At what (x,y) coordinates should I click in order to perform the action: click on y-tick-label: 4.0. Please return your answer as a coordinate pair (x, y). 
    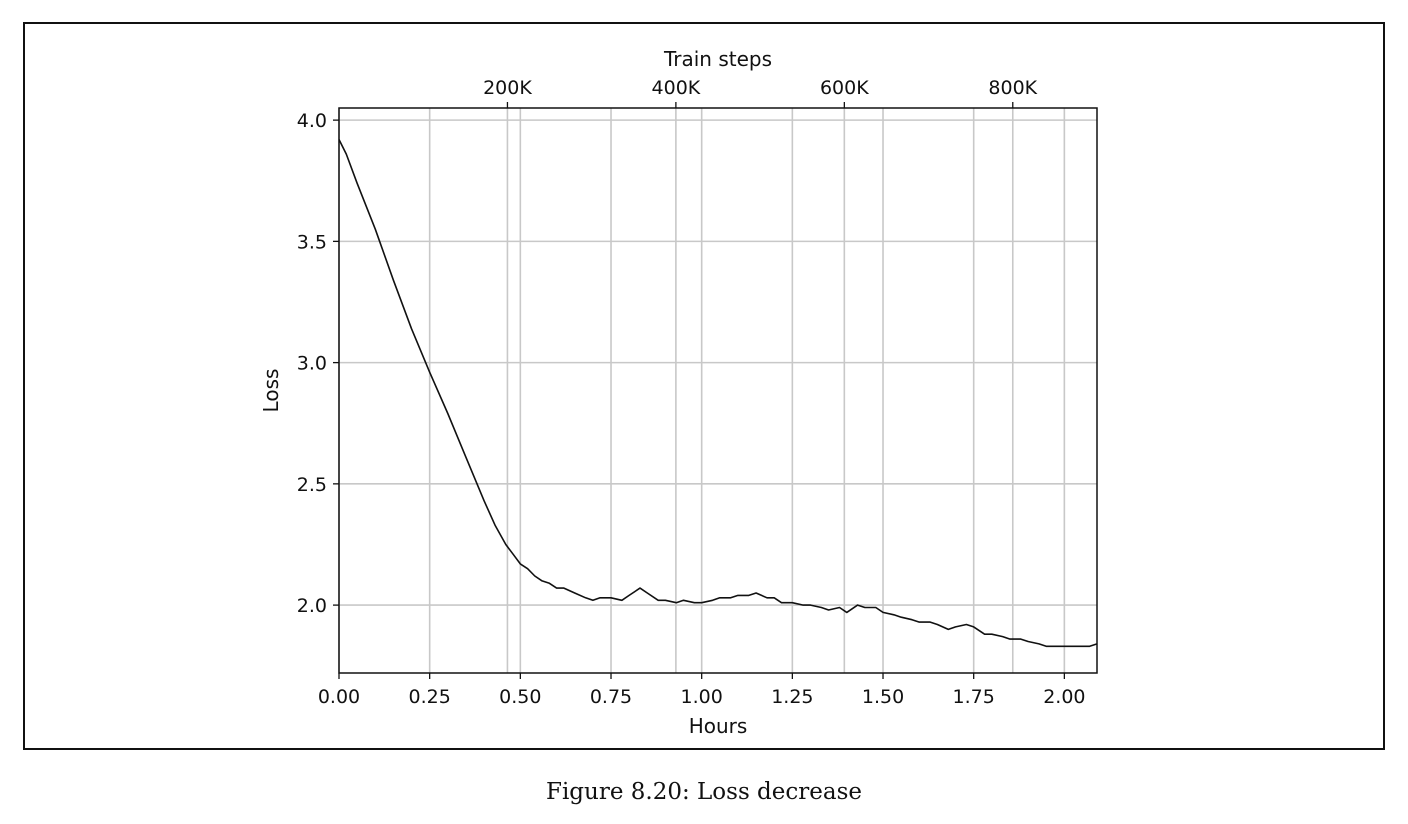
    Looking at the image, I should click on (312, 121).